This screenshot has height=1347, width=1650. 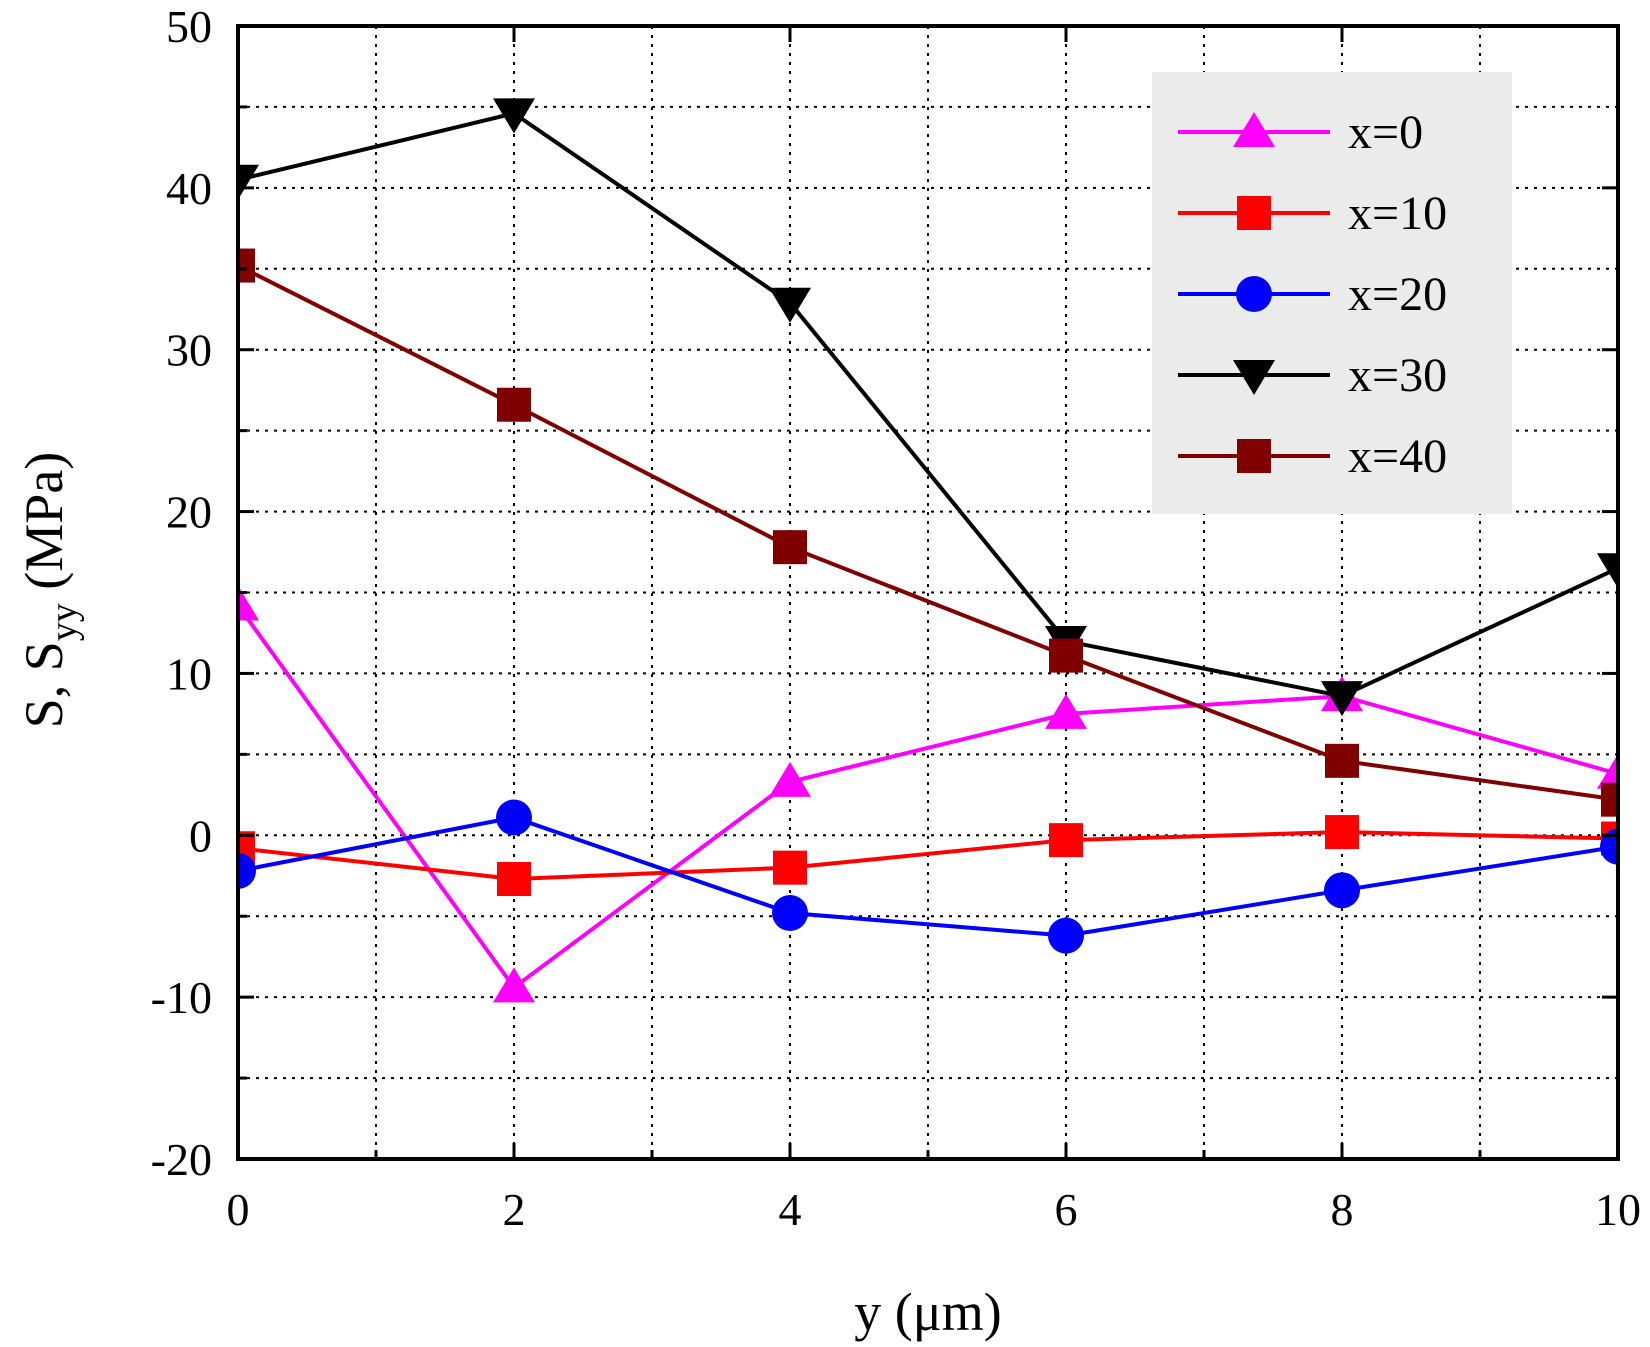 What do you see at coordinates (1066, 1209) in the screenshot?
I see `x-tick-label: 6` at bounding box center [1066, 1209].